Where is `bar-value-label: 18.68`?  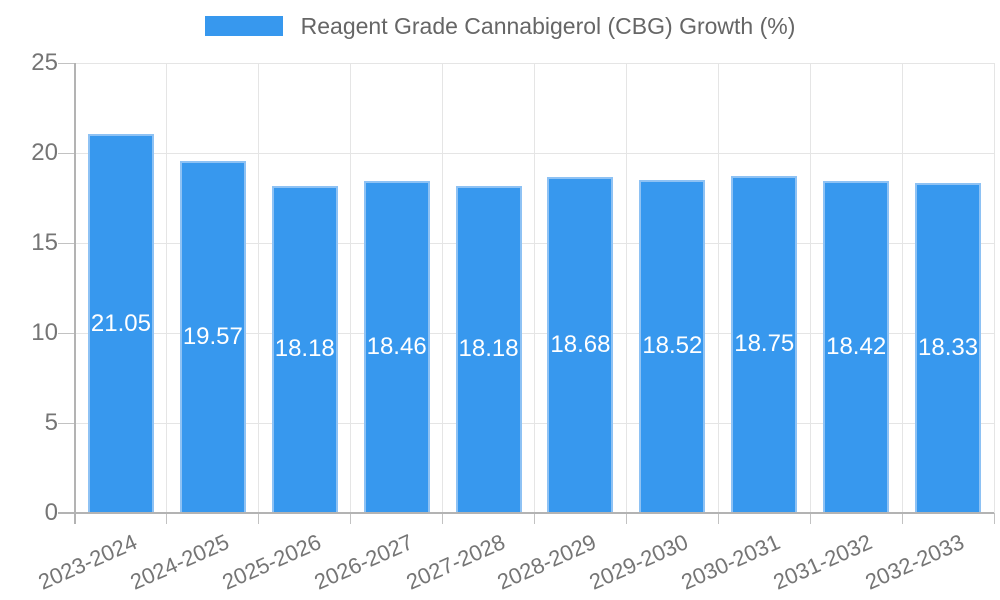 bar-value-label: 18.68 is located at coordinates (580, 344).